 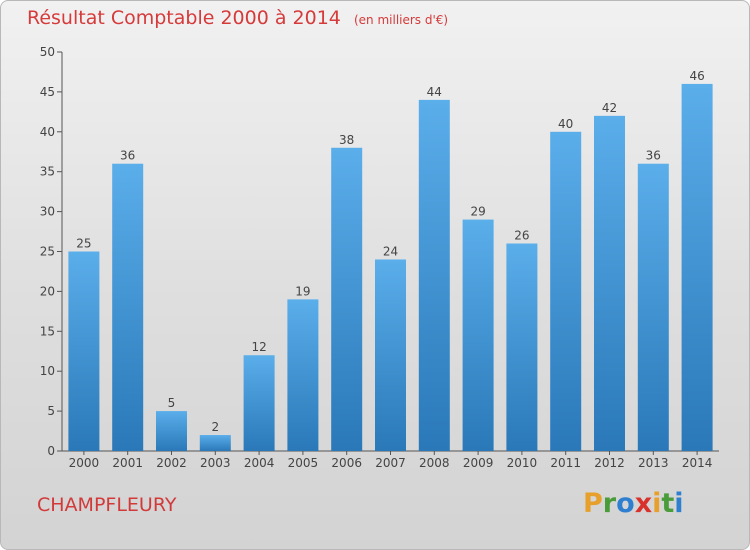 I want to click on logo-letter: o, so click(x=625, y=503).